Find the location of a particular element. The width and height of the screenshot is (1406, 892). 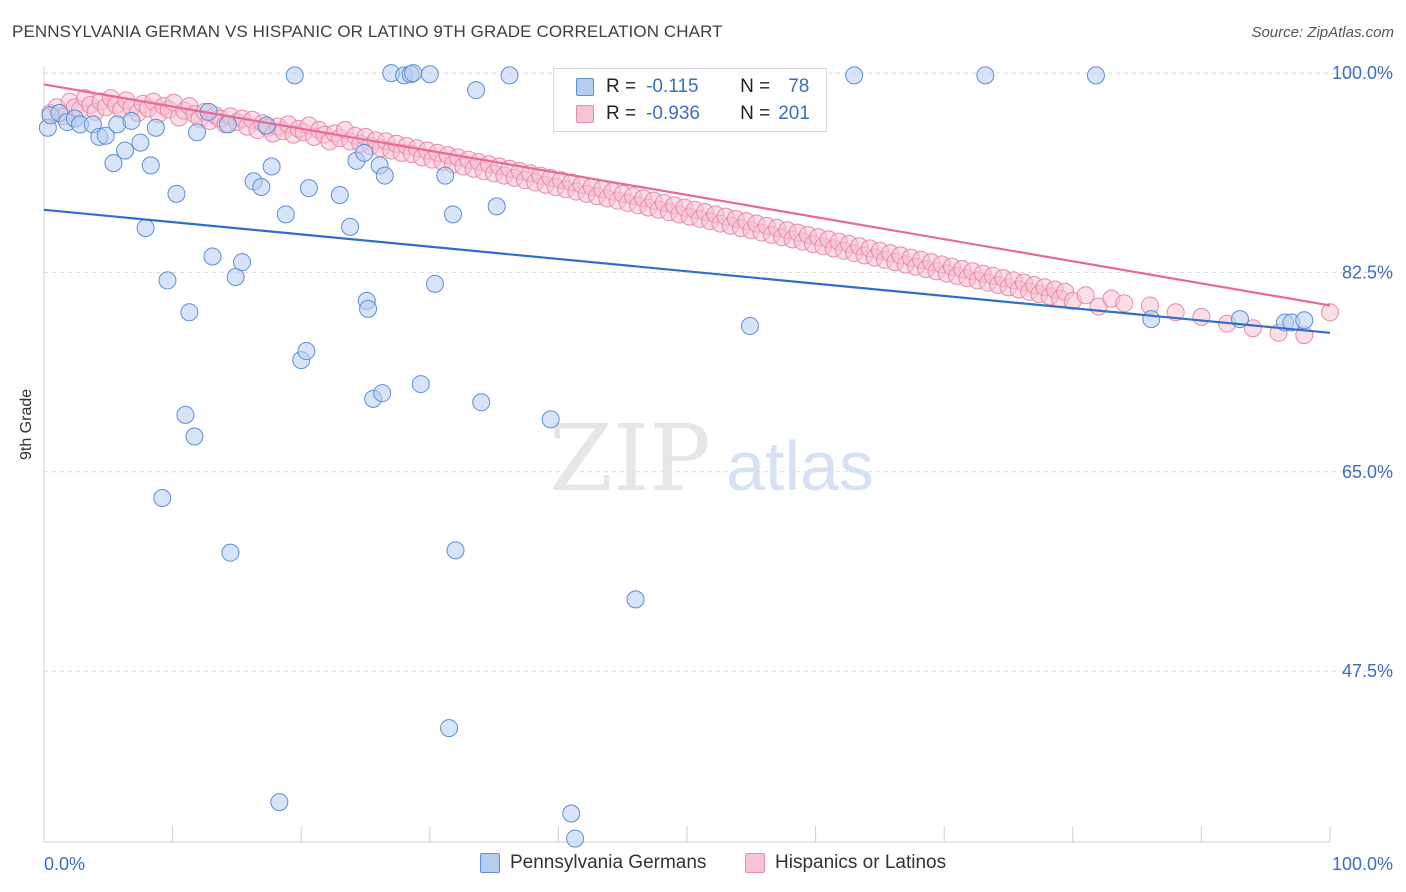

stats-row-pink: R = -0.936 N = 201 is located at coordinates (693, 114).